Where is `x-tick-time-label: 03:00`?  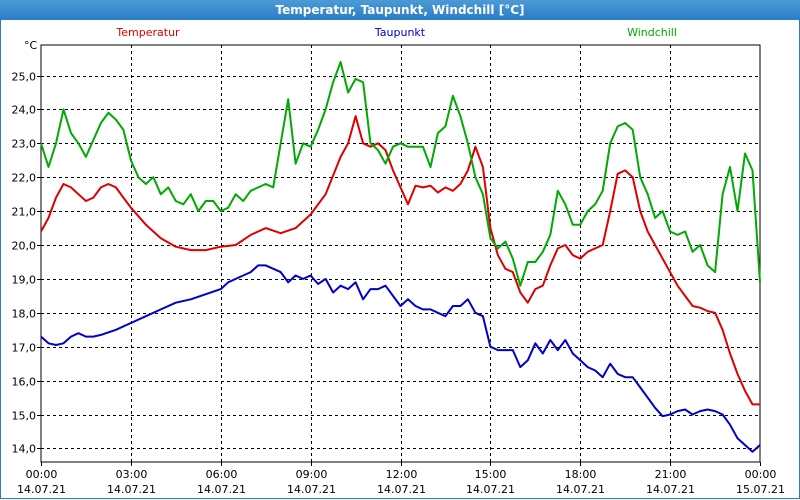
x-tick-time-label: 03:00 is located at coordinates (132, 474).